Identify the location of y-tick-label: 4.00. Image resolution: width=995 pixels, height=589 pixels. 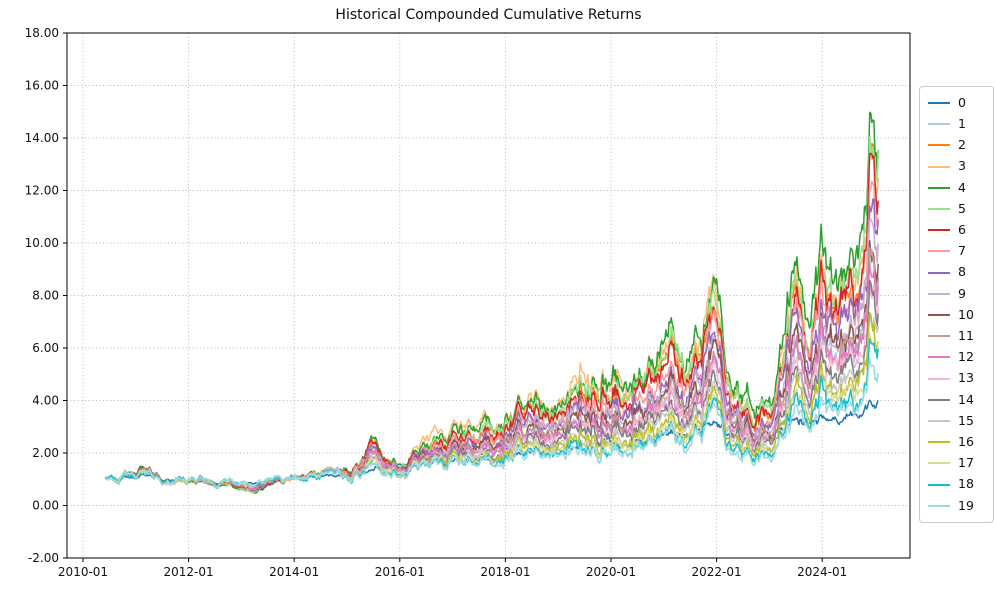
(45, 401).